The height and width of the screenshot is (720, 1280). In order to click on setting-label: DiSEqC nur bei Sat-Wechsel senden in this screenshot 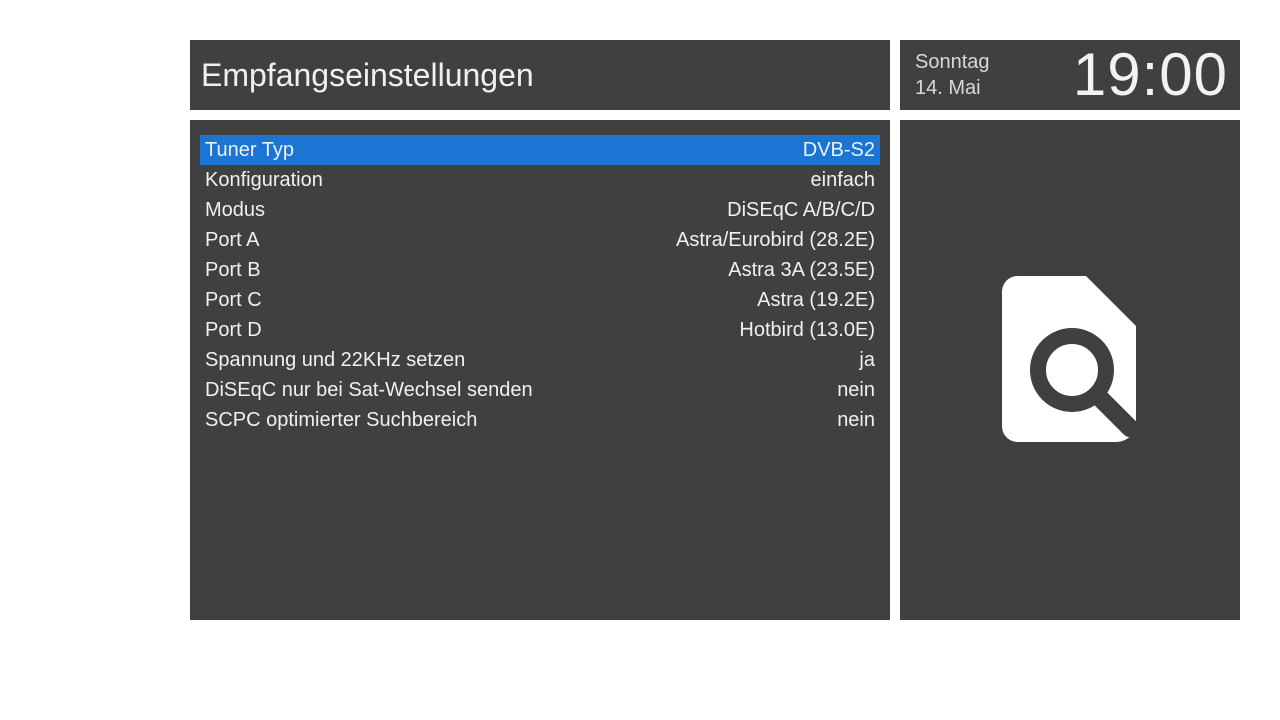, I will do `click(369, 390)`.